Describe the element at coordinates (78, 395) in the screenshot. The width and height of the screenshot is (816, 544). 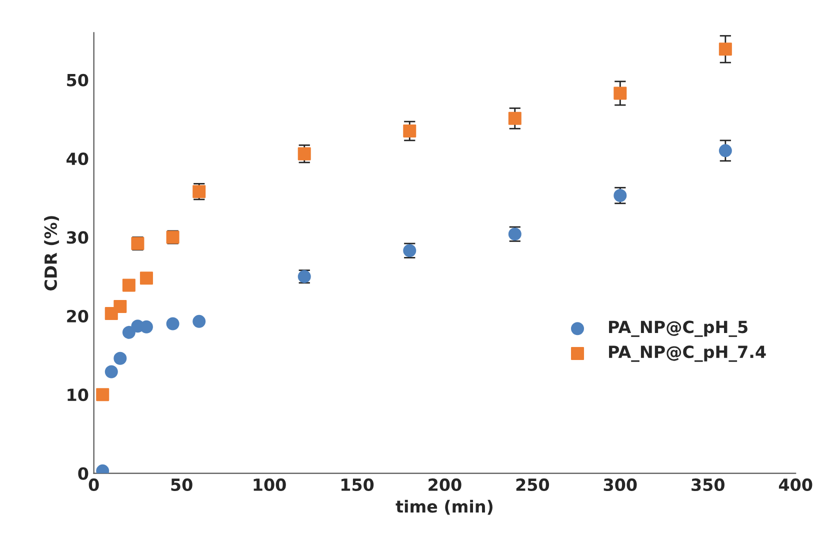
I see `y-tick-label: 10` at that location.